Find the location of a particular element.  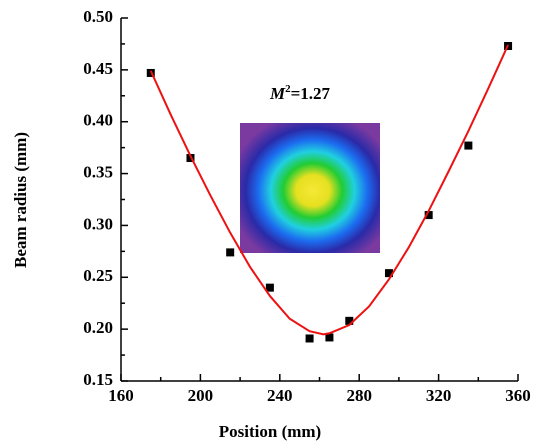

x-tick-label: 200 is located at coordinates (201, 395).